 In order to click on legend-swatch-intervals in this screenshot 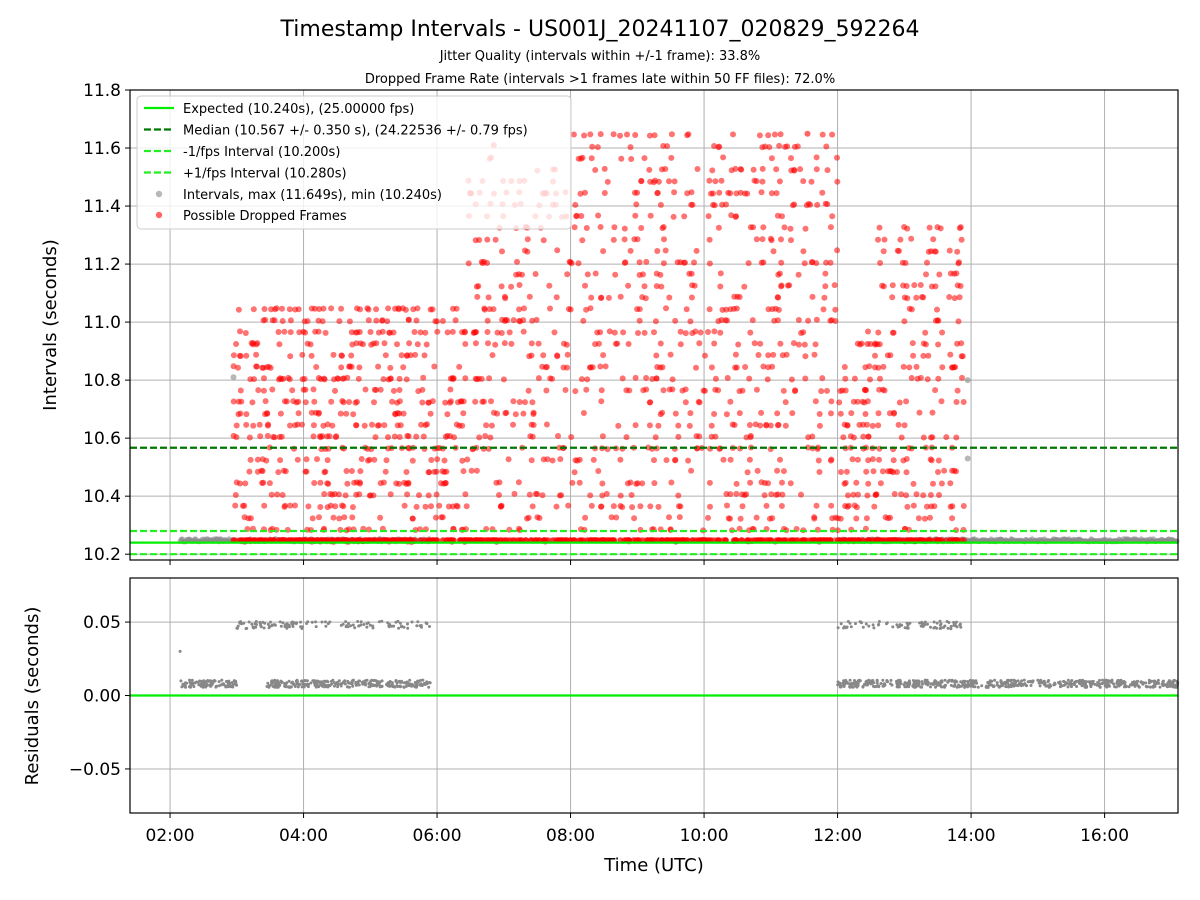, I will do `click(159, 194)`.